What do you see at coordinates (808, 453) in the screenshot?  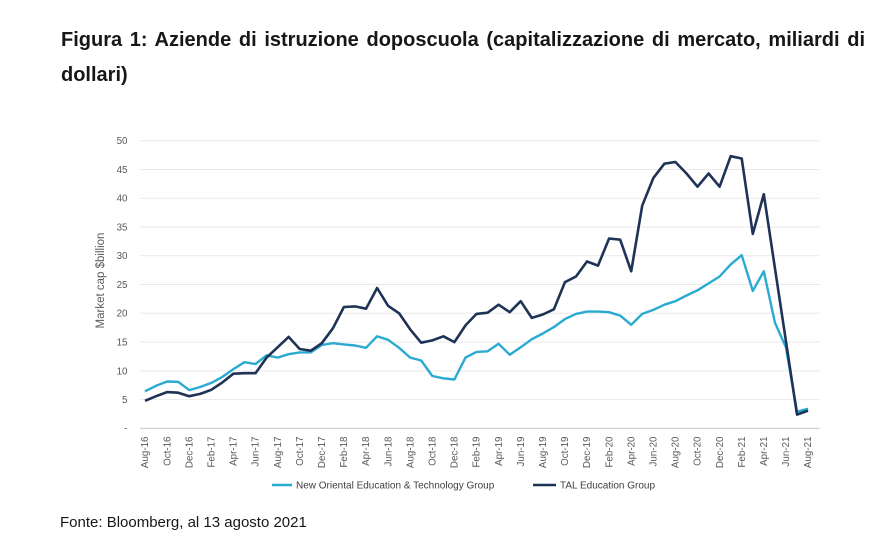 I see `svg-text: Aug-21` at bounding box center [808, 453].